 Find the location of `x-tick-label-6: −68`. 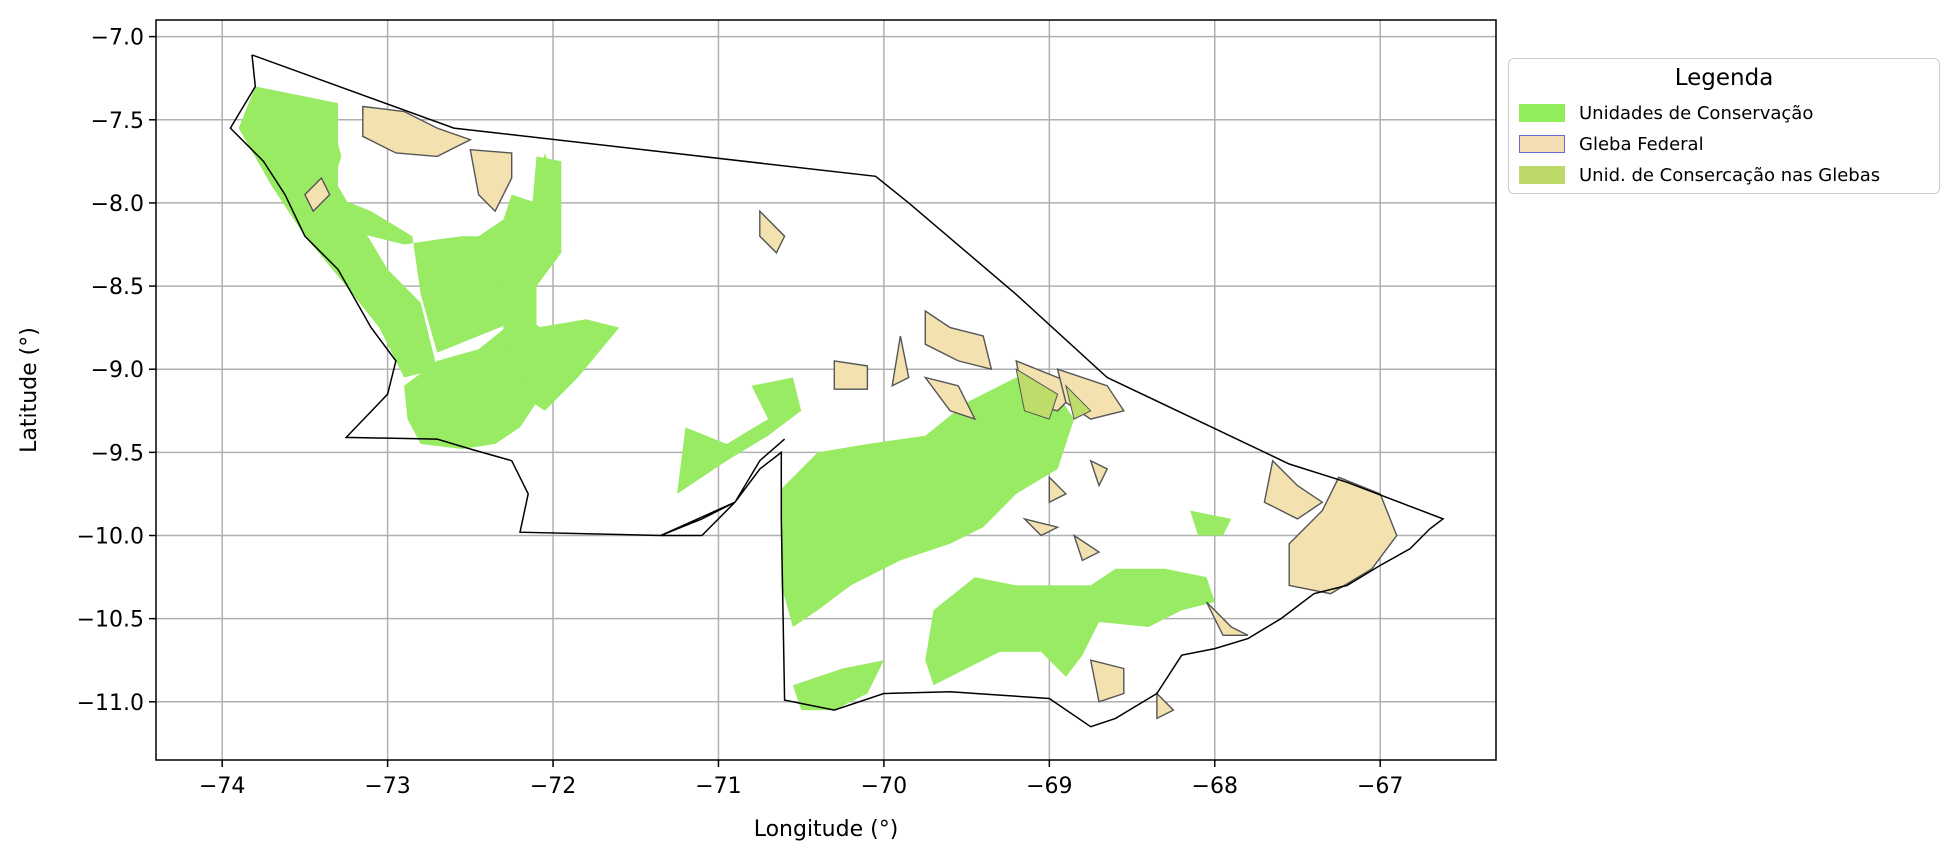

x-tick-label-6: −68 is located at coordinates (1215, 786).